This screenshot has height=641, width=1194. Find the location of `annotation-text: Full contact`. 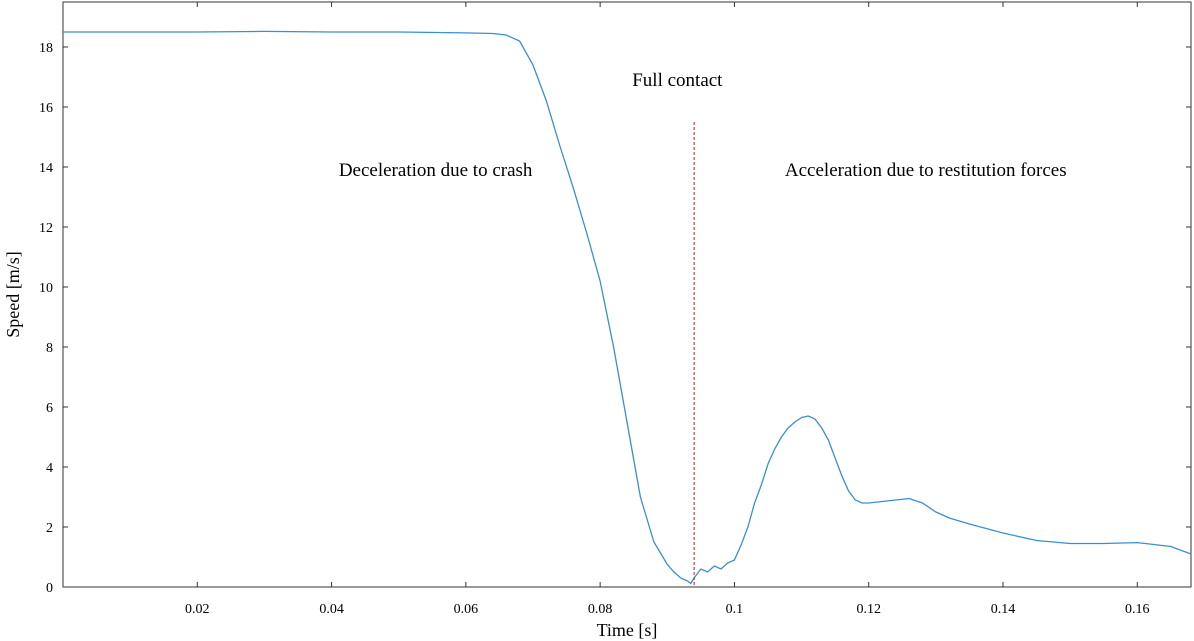

annotation-text: Full contact is located at coordinates (677, 80).